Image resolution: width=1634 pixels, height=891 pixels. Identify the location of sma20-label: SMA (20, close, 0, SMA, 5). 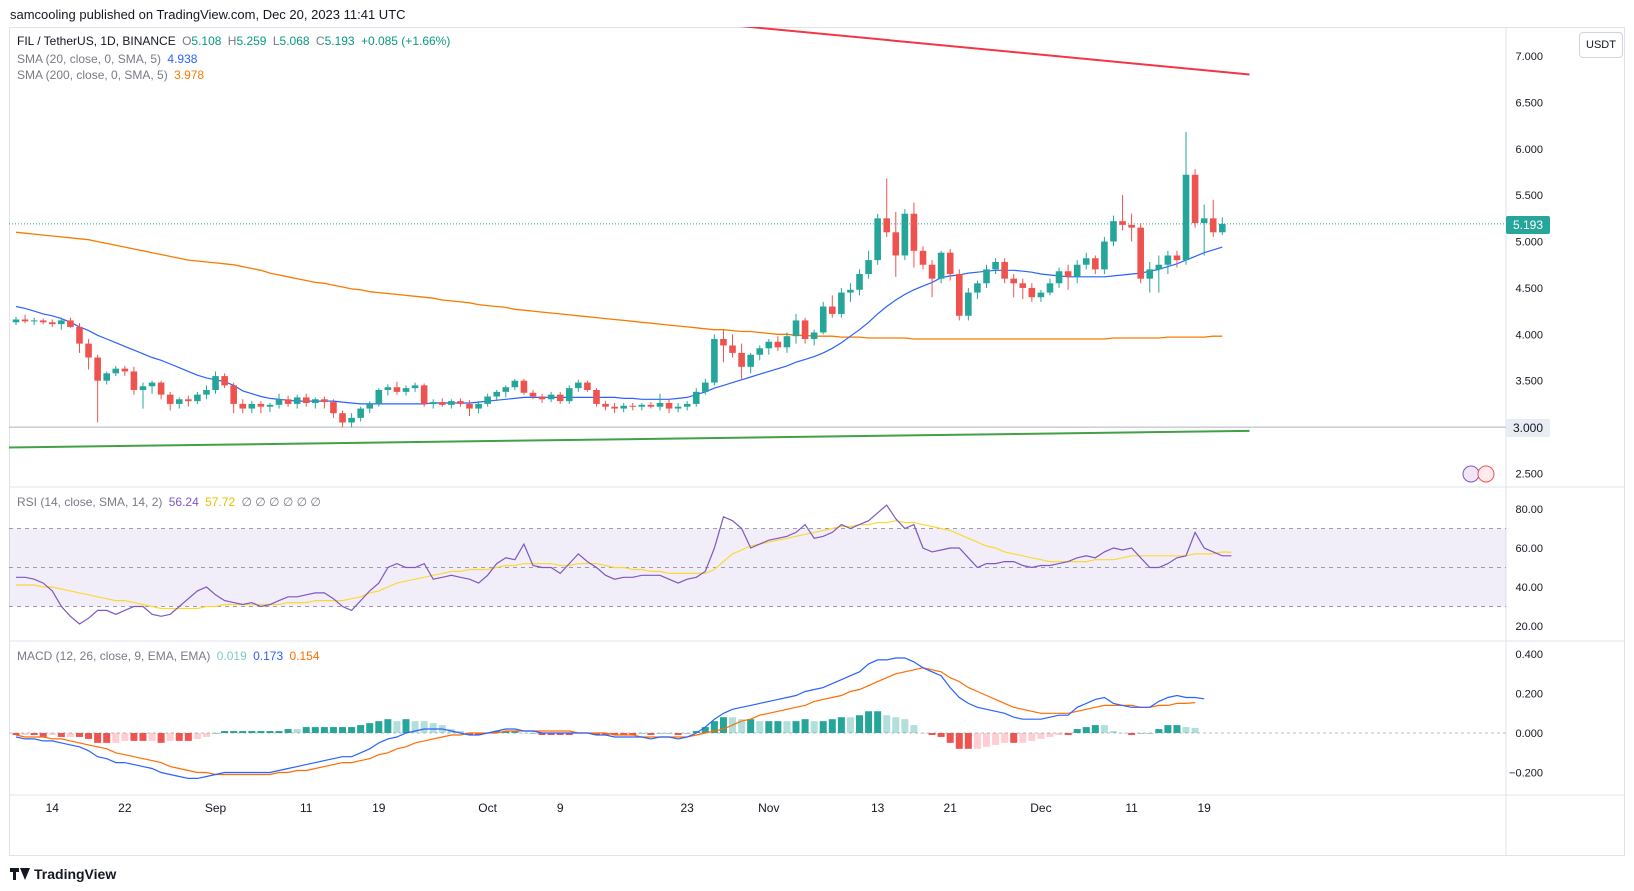
(89, 59).